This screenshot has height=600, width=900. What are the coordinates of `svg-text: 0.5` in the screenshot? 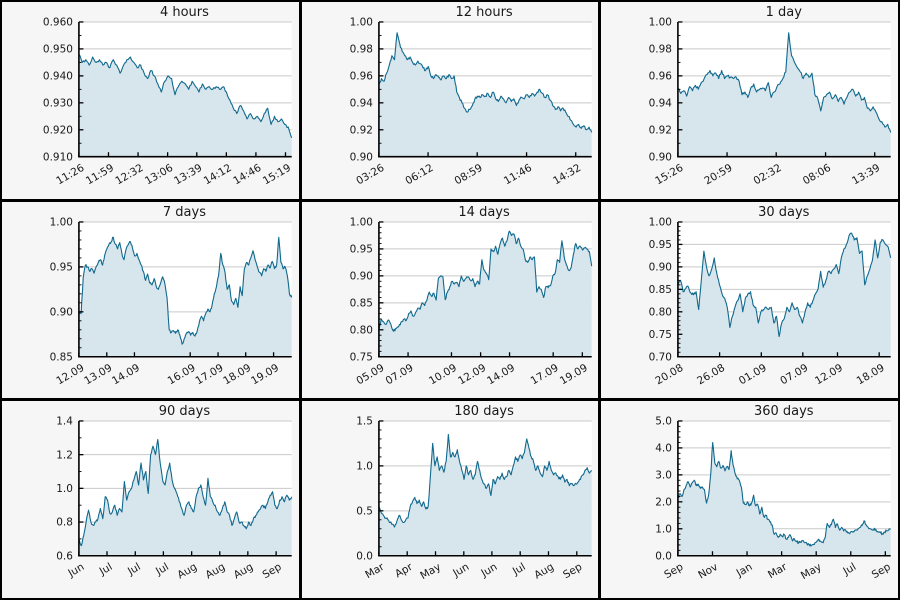 It's located at (364, 512).